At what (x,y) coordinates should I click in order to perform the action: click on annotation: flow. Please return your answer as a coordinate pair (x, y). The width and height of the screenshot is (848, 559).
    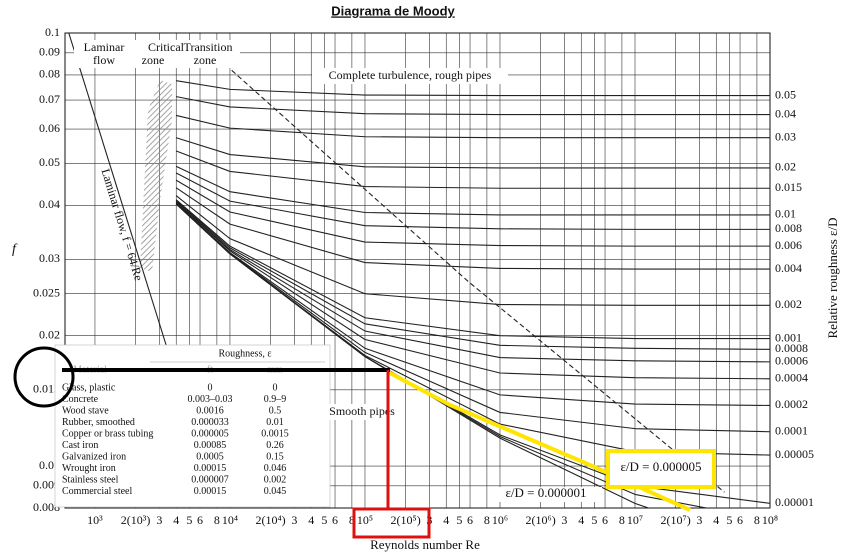
    Looking at the image, I should click on (104, 60).